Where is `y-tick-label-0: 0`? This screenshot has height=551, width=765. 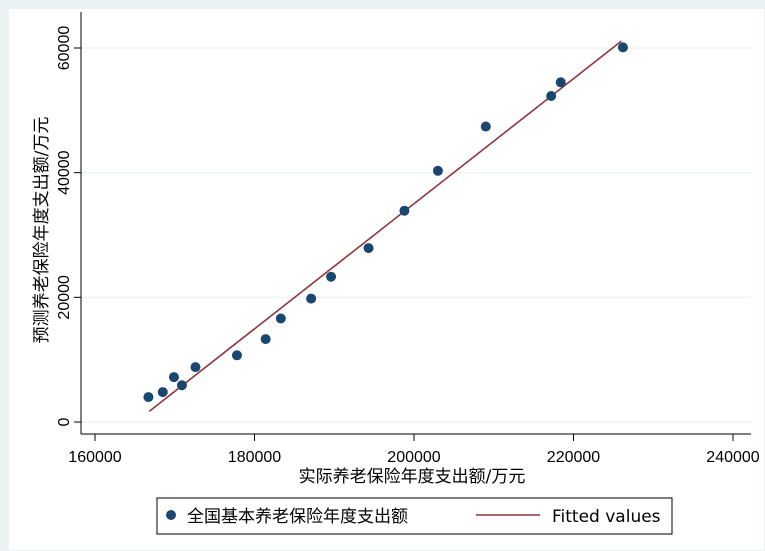 y-tick-label-0: 0 is located at coordinates (64, 421).